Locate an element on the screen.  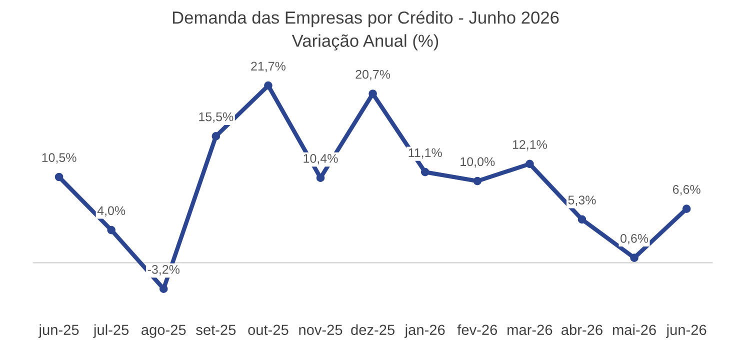
x-tick-label: nov-25 is located at coordinates (320, 330).